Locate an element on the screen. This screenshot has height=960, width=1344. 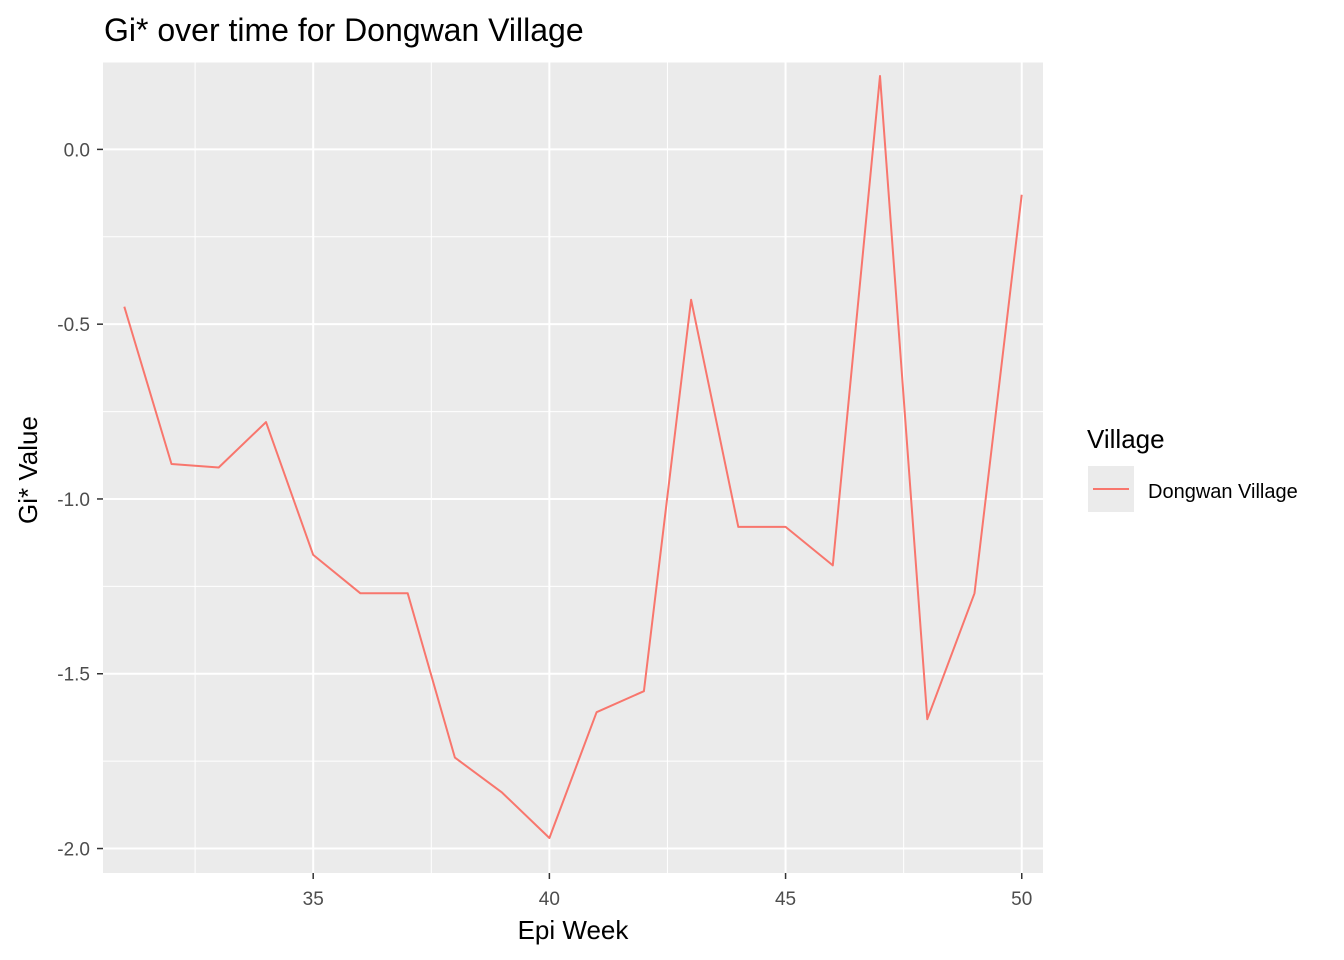
chart-title: Gi* over time for Dongwan Village is located at coordinates (344, 30).